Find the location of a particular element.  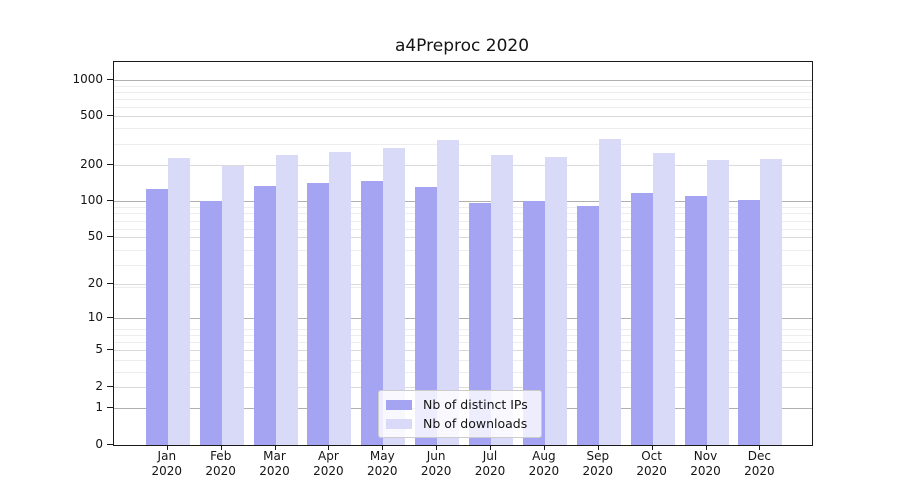

legend: Nb of distinct IPs Nb of downloads is located at coordinates (460, 414).